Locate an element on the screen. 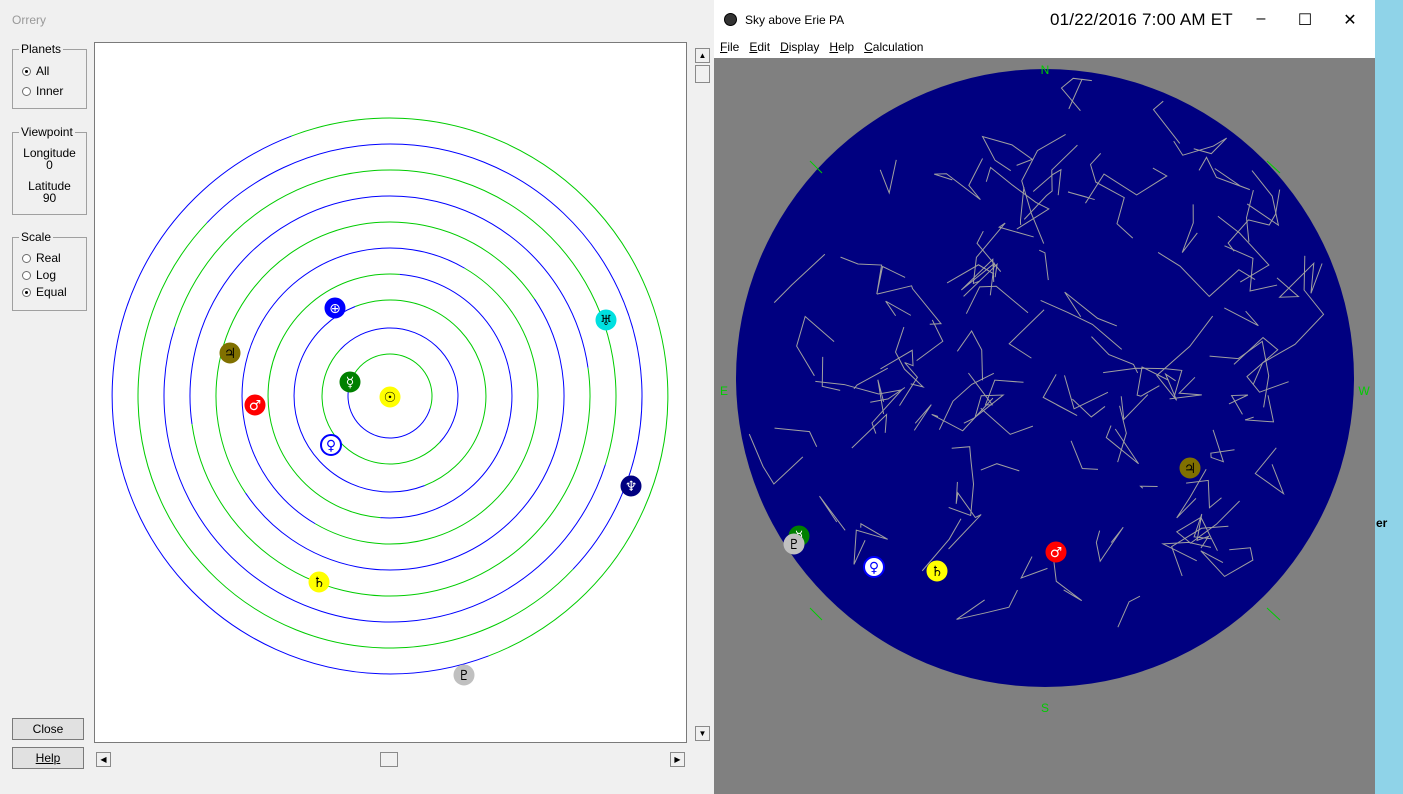 Image resolution: width=1403 pixels, height=794 pixels. app-globe-icon is located at coordinates (730, 19).